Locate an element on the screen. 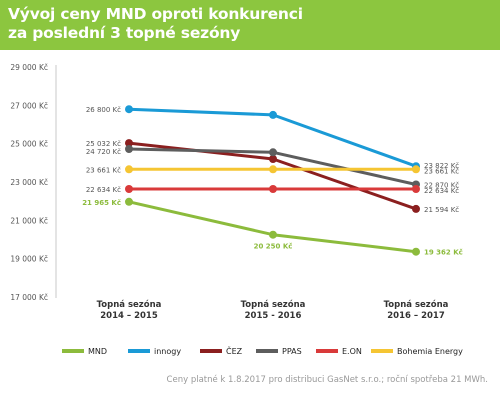 The image size is (500, 401). data-label: 24 720 Kč is located at coordinates (103, 152).